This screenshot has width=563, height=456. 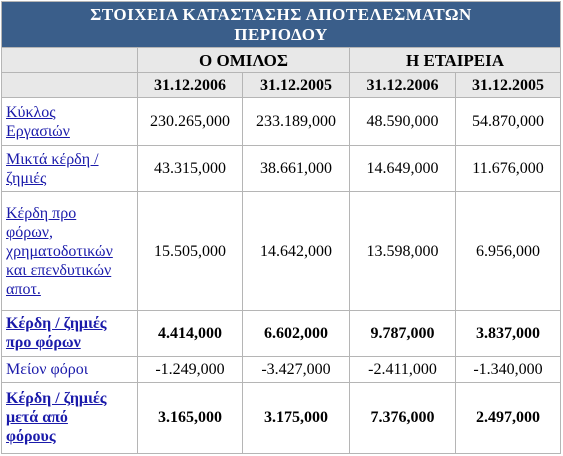 I want to click on group-header-row: Ο ΟΜΙΛΟΣ Η ΕΤΑΙΡΕΙΑ, so click(x=281, y=60).